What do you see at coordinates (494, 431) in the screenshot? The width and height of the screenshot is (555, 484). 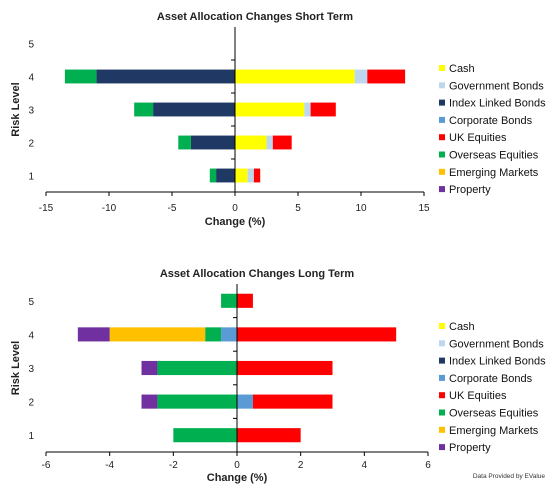 I see `legend-entry-emerging-markets: Emerging Markets` at bounding box center [494, 431].